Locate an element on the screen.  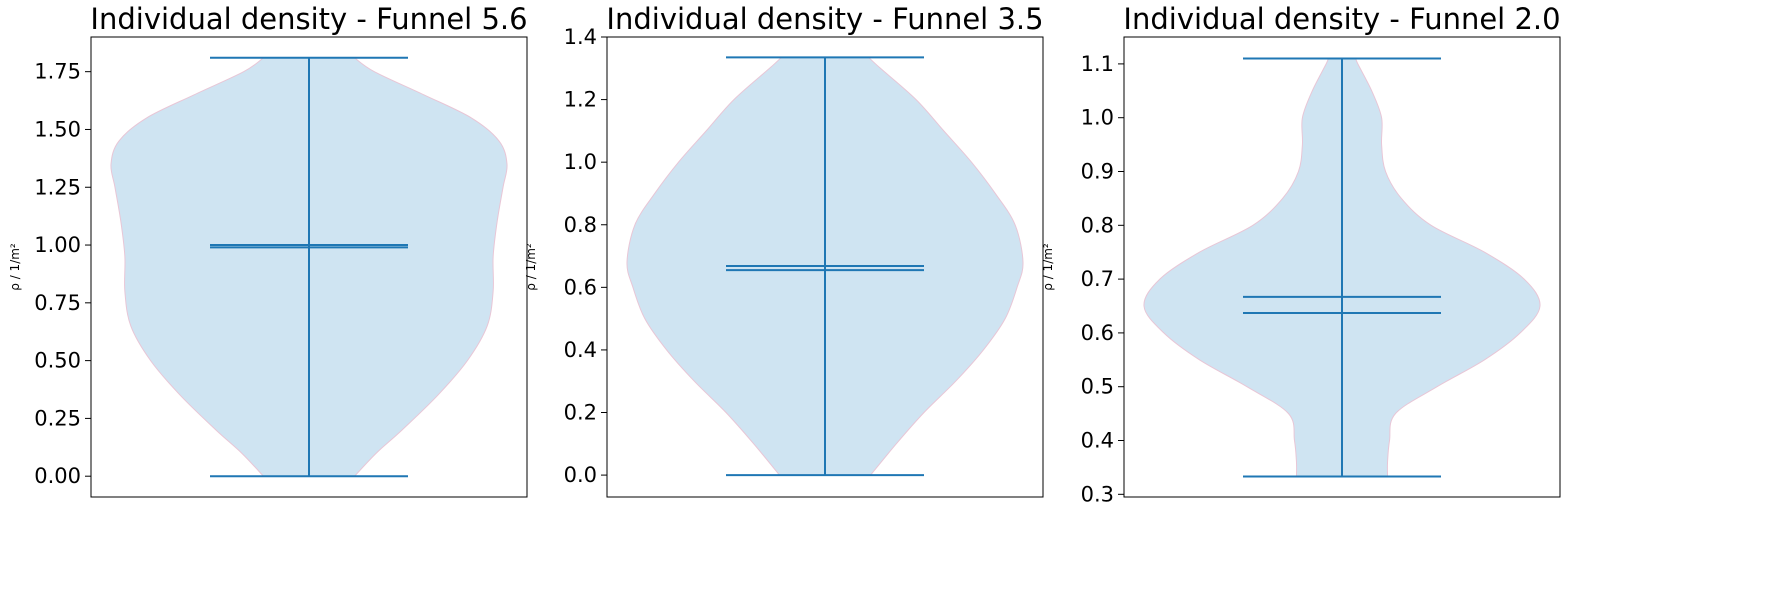
y-axis: 0.3 0.4 0.5 0.6 0.7 0.8 0.9 1.0 1.1 is located at coordinates (1102, 279).